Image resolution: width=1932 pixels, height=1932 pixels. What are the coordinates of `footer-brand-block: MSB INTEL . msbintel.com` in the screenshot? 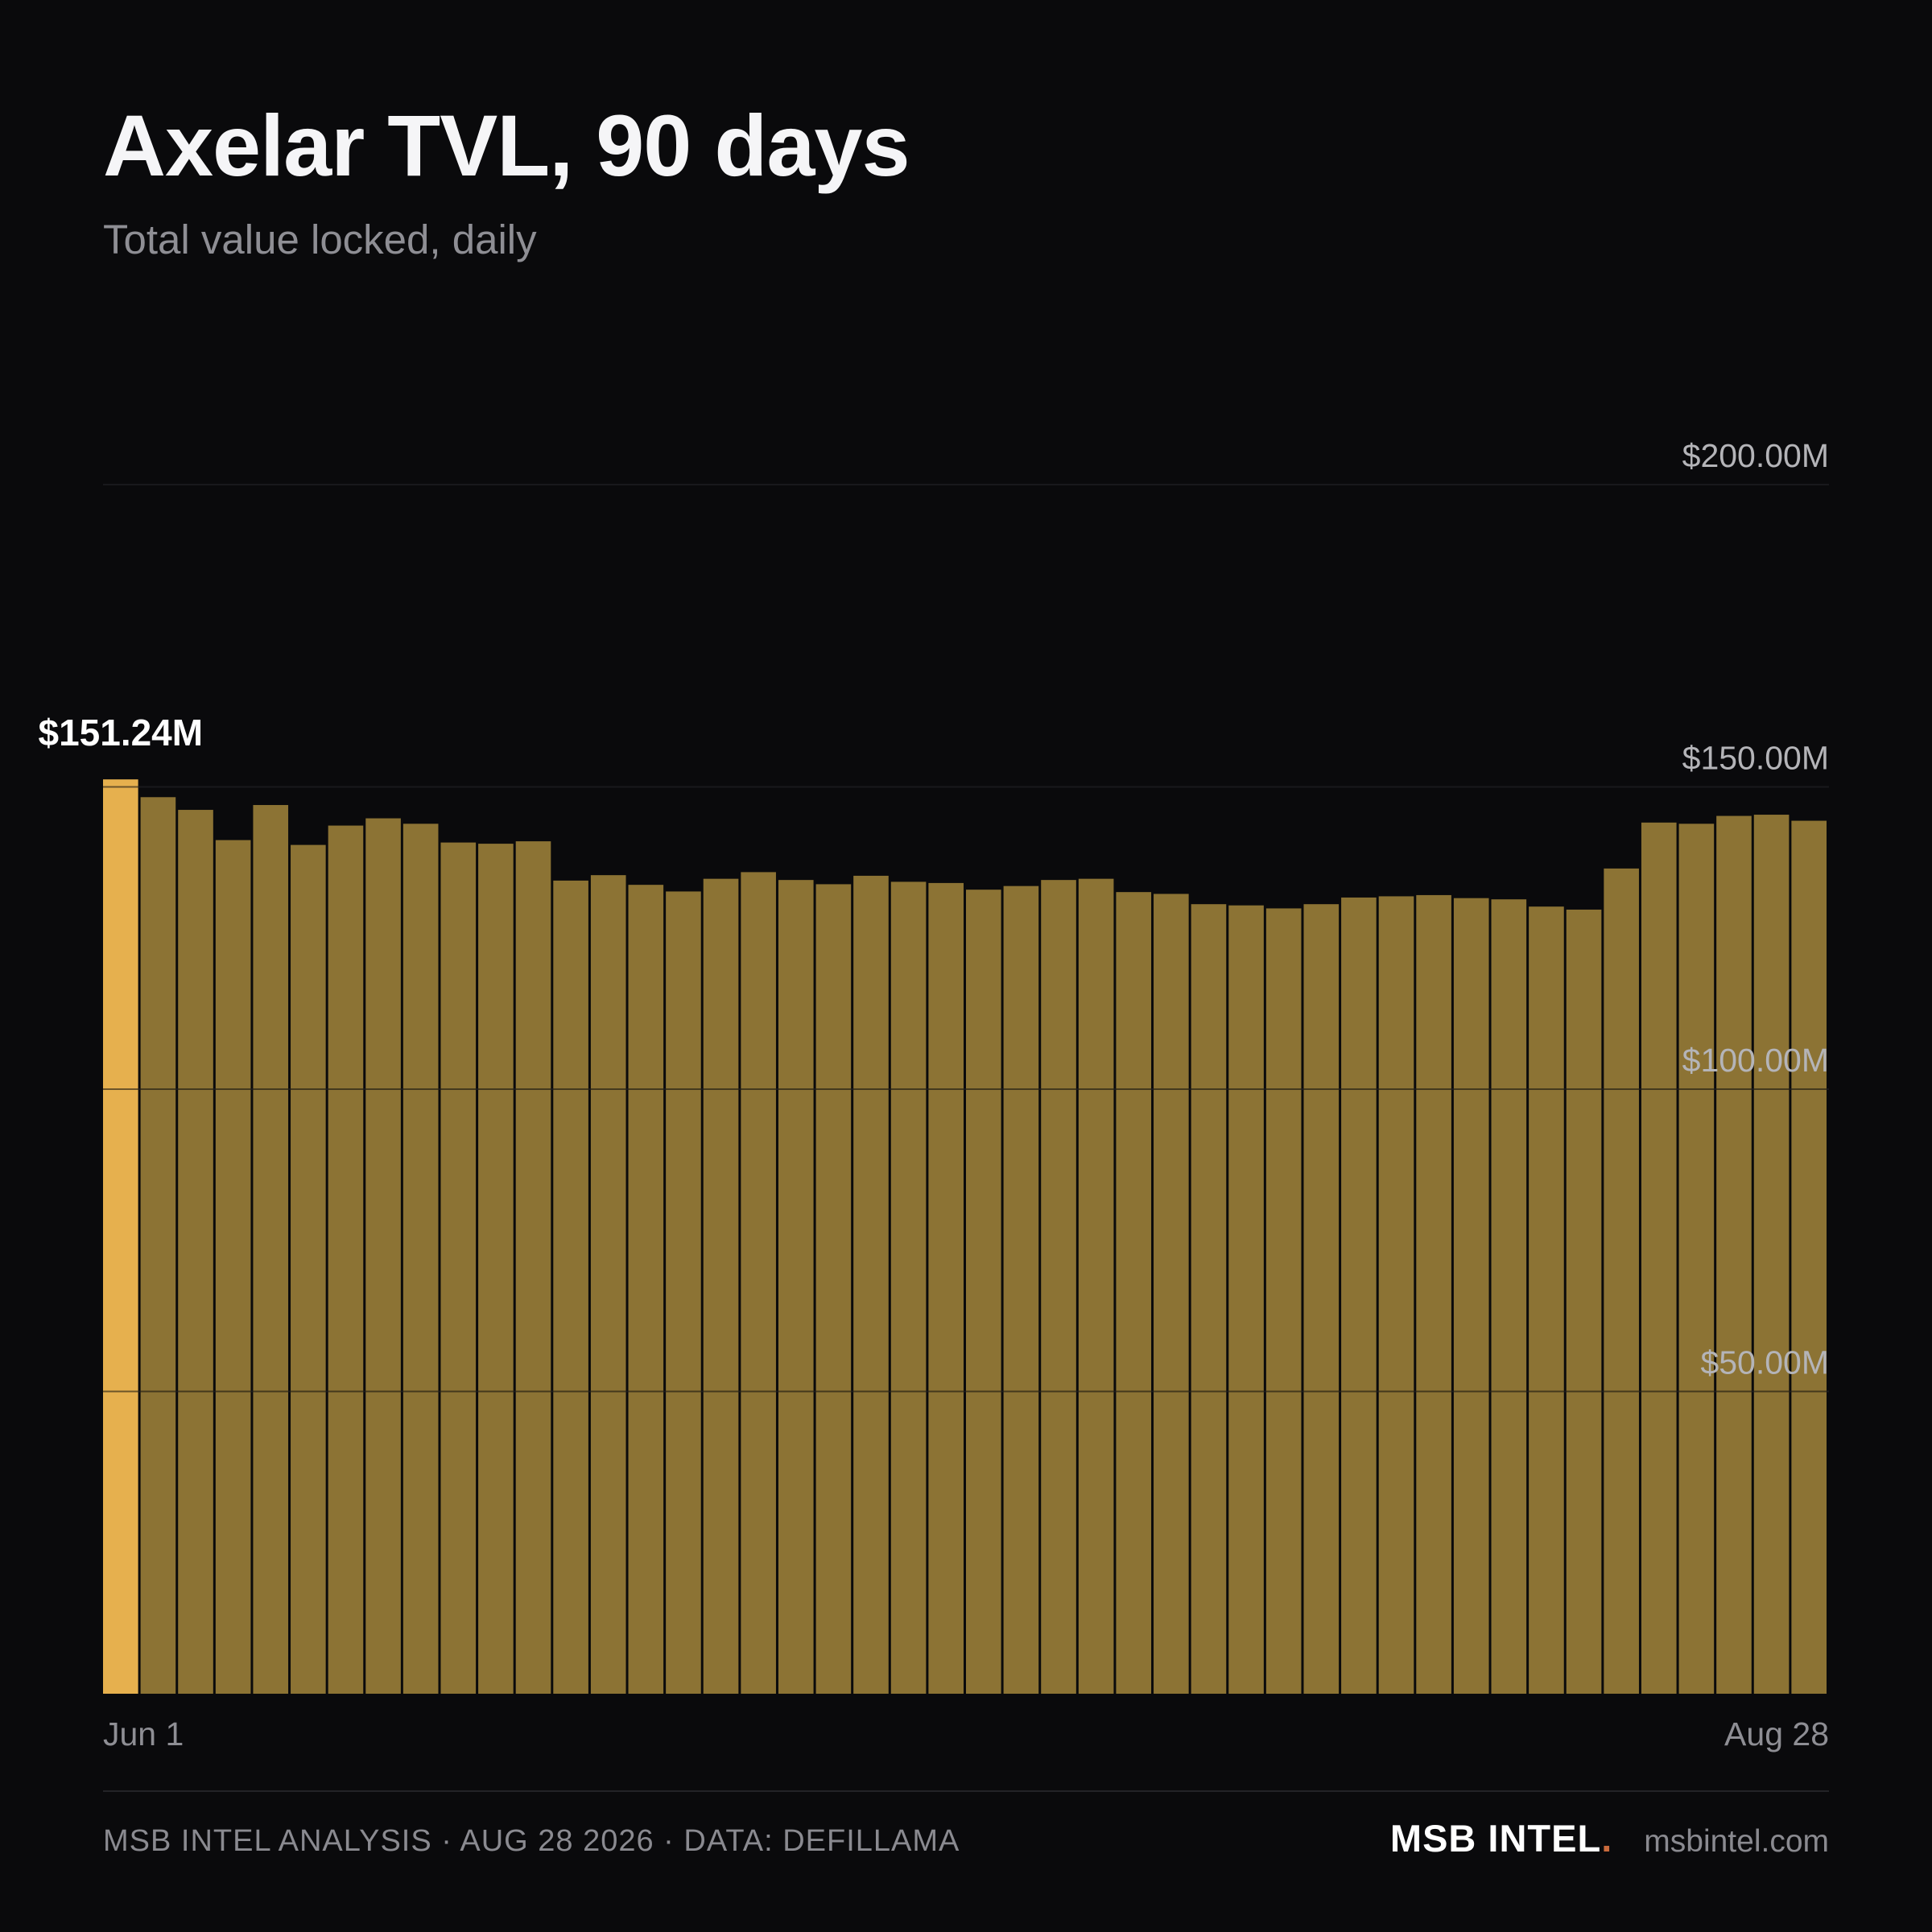 It's located at (1609, 1838).